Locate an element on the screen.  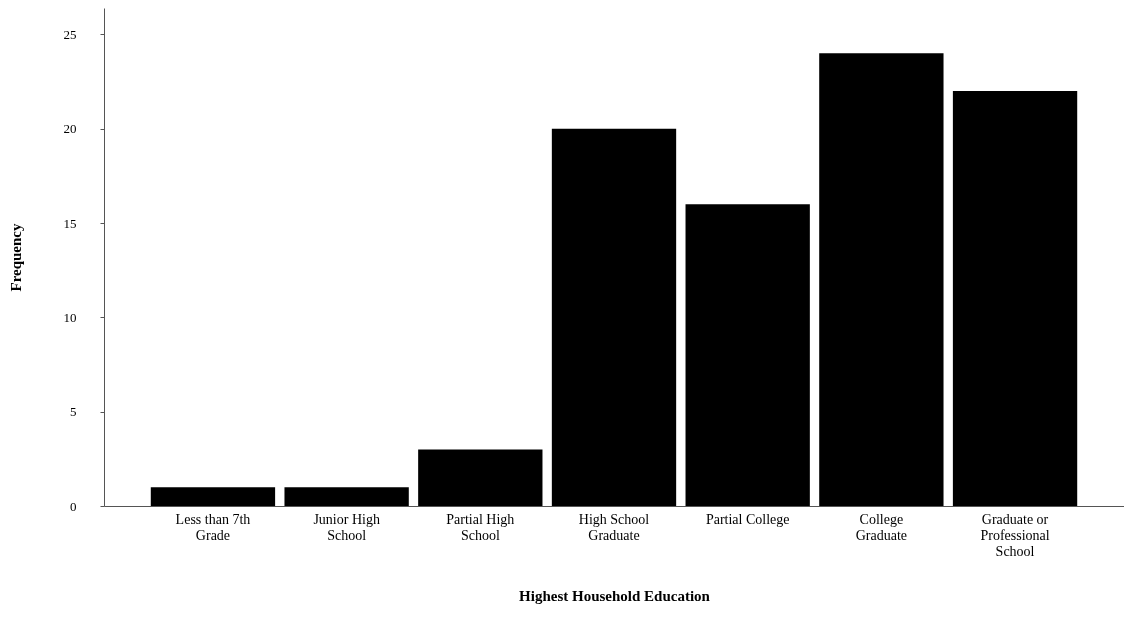
y-axis-title: Frequency is located at coordinates (15, 257).